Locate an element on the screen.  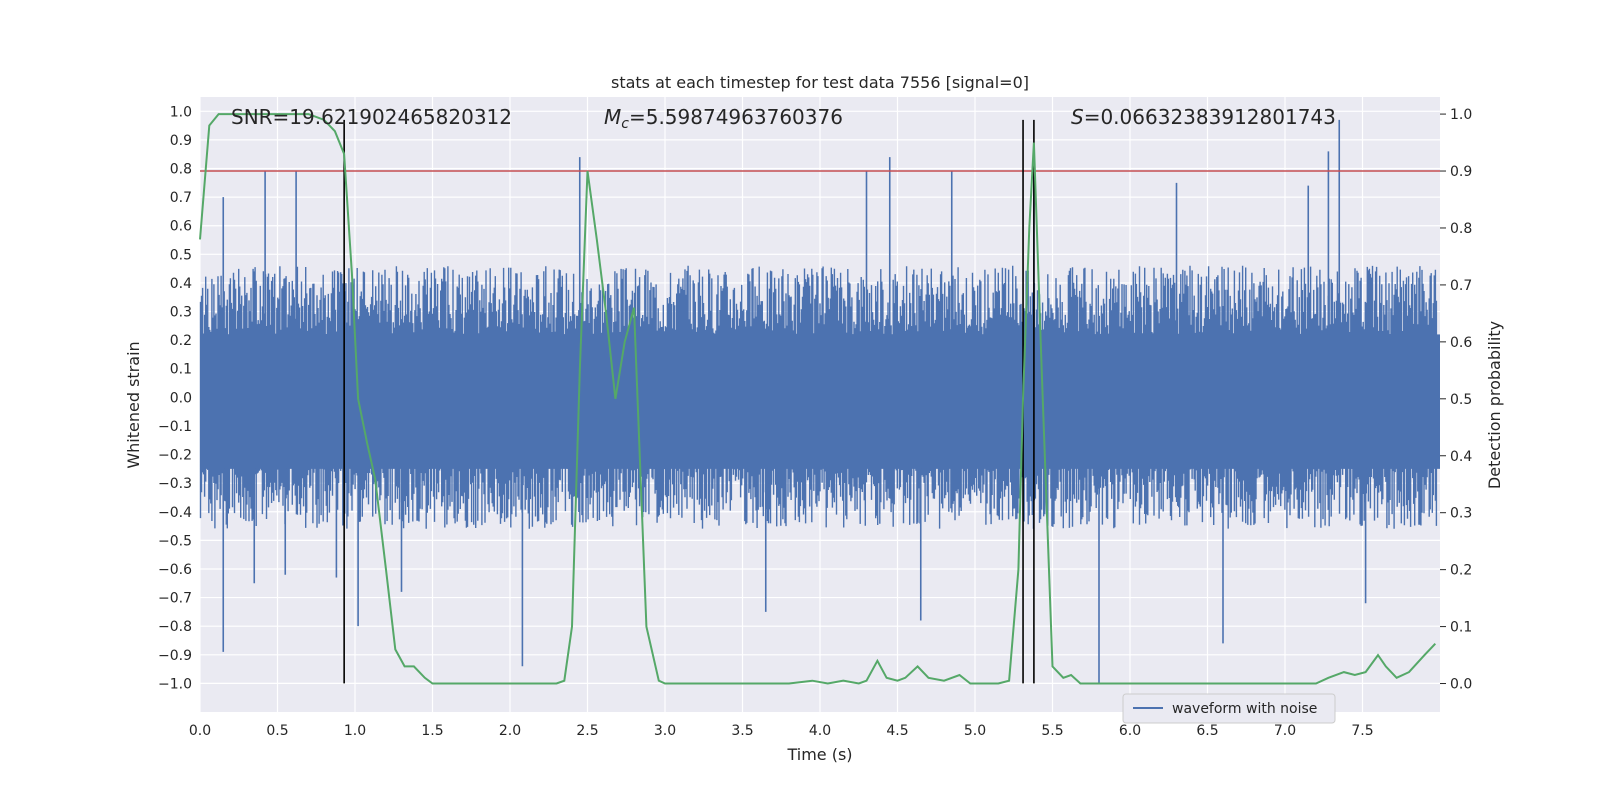
y-right-tick-label: 0.8 is located at coordinates (1461, 229).